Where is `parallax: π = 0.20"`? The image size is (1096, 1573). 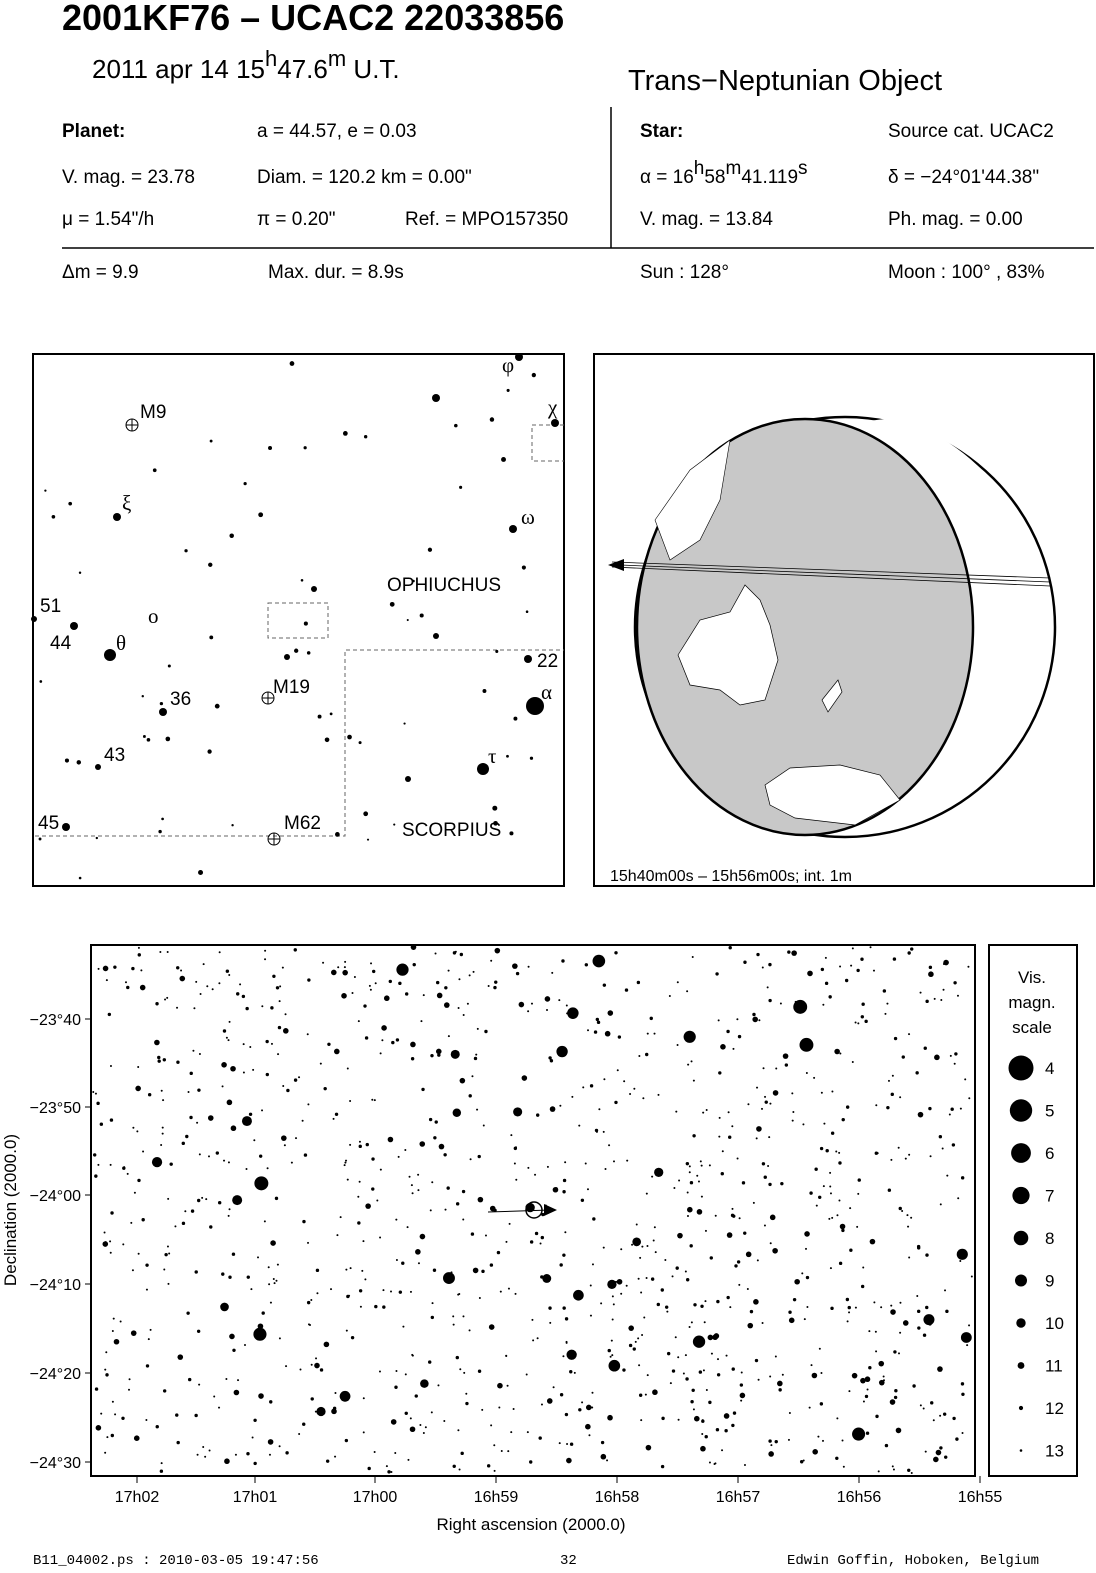
parallax: π = 0.20" is located at coordinates (296, 219).